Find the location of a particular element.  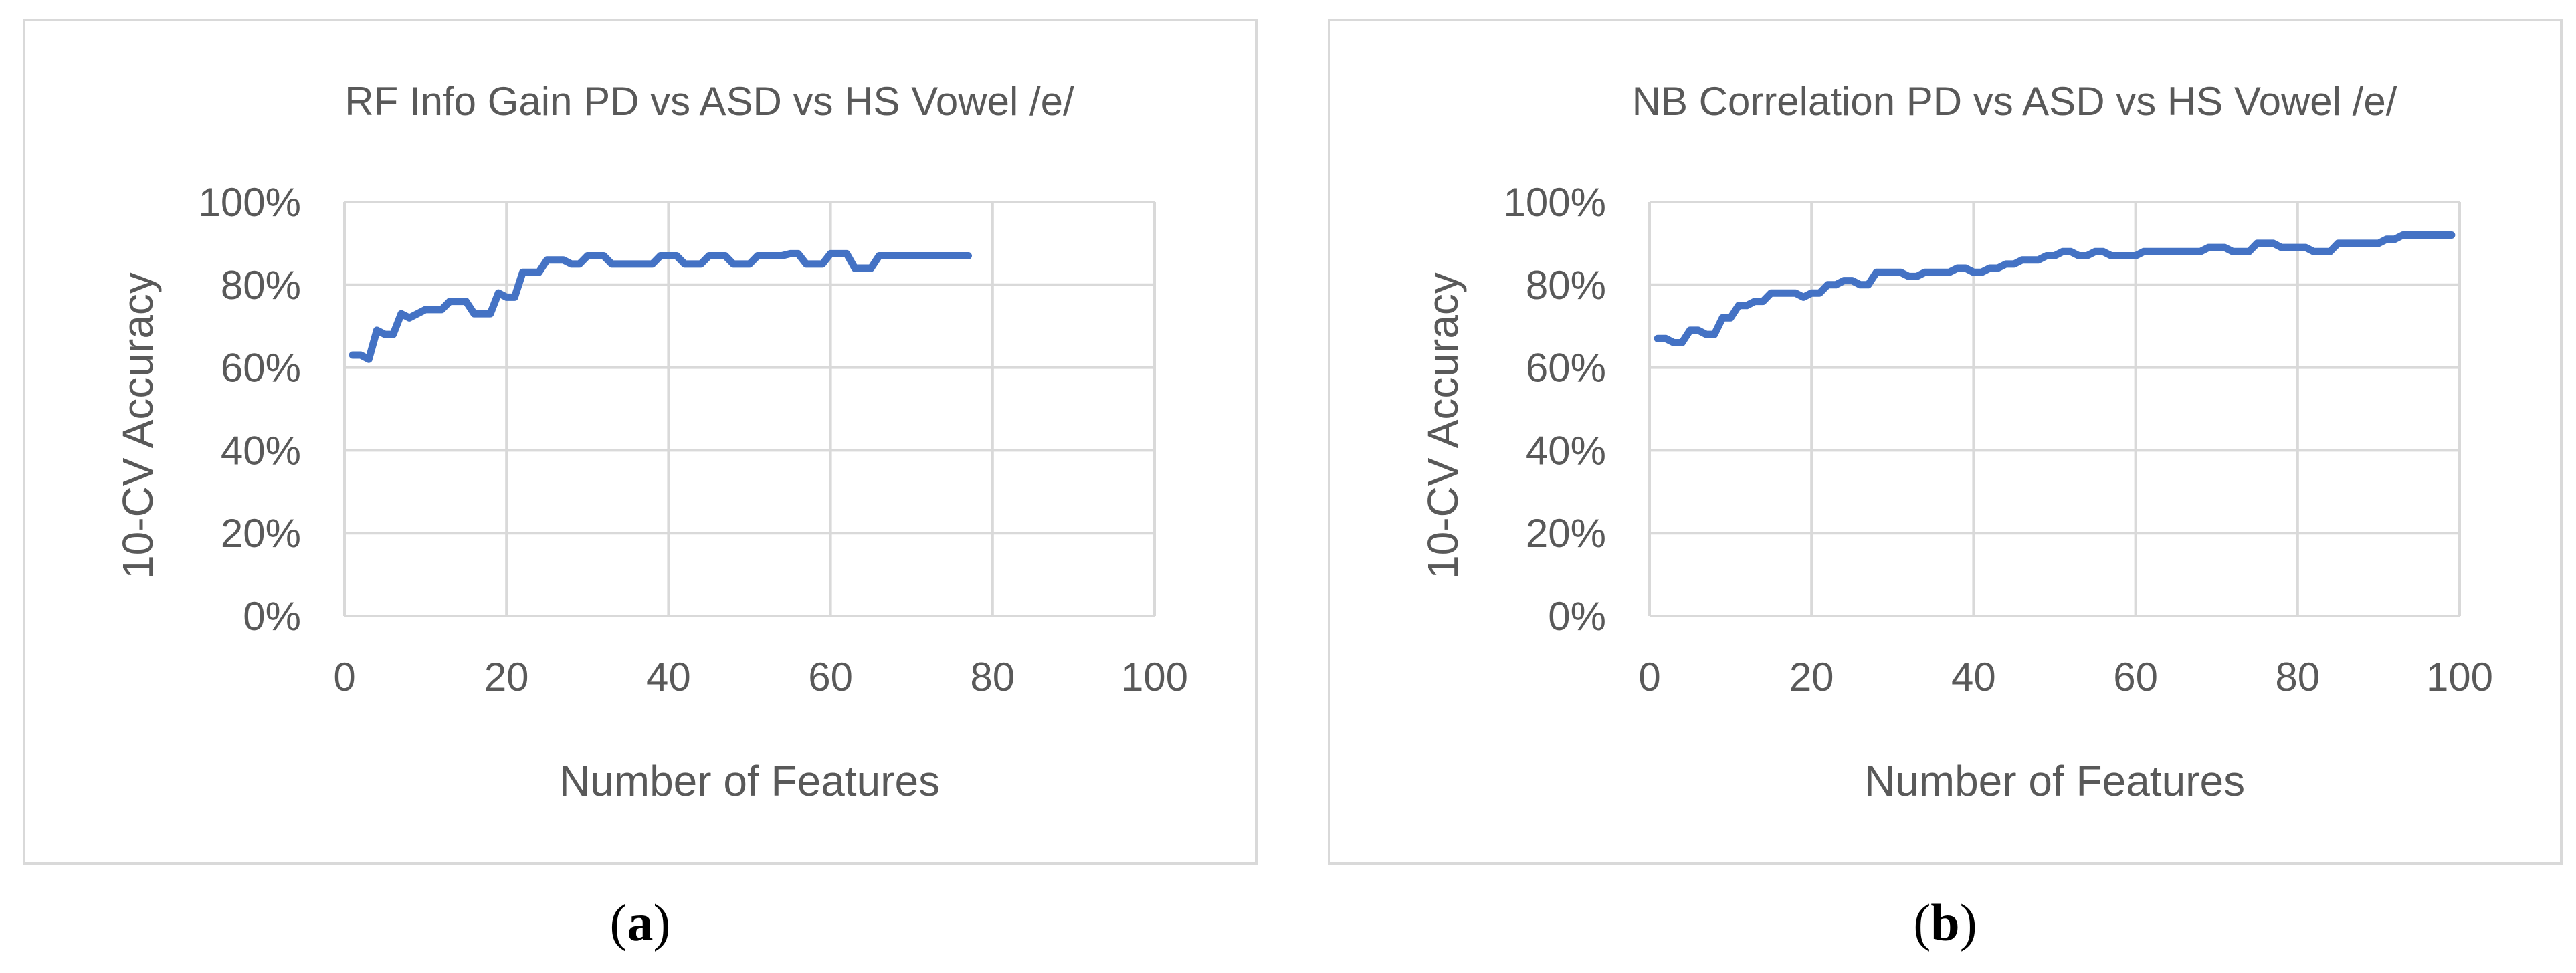

chart0-y-tick-label: 100% is located at coordinates (250, 202).